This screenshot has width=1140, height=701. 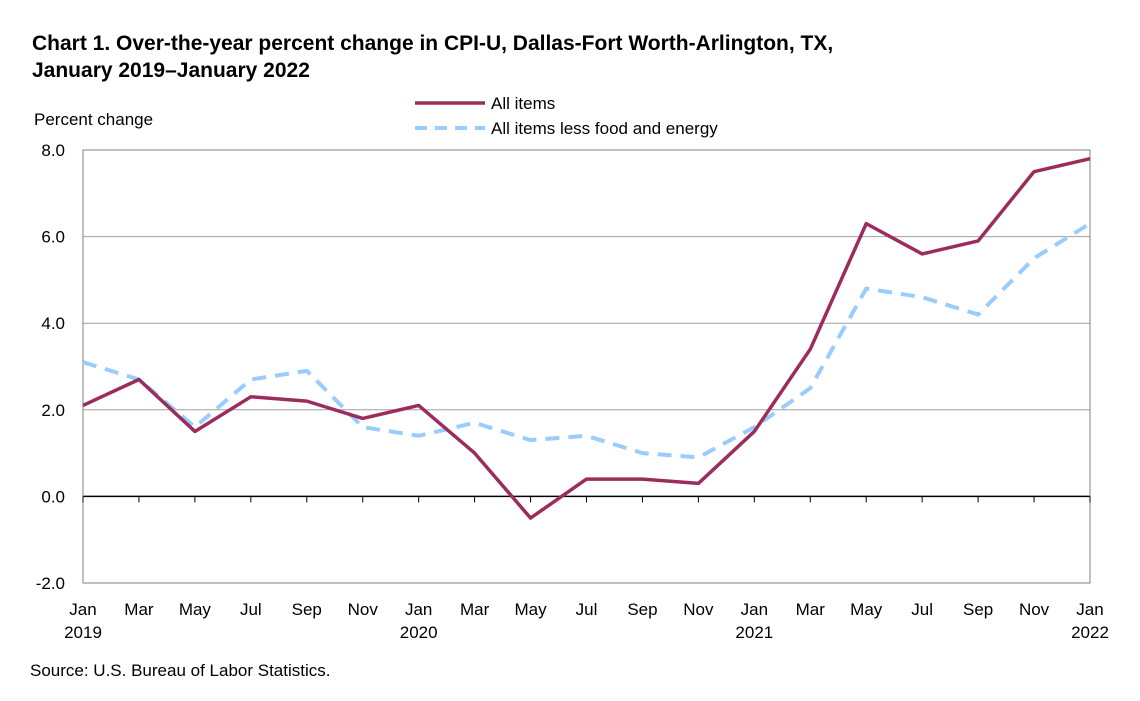 I want to click on y-tick-label: 0.0, so click(x=53, y=496).